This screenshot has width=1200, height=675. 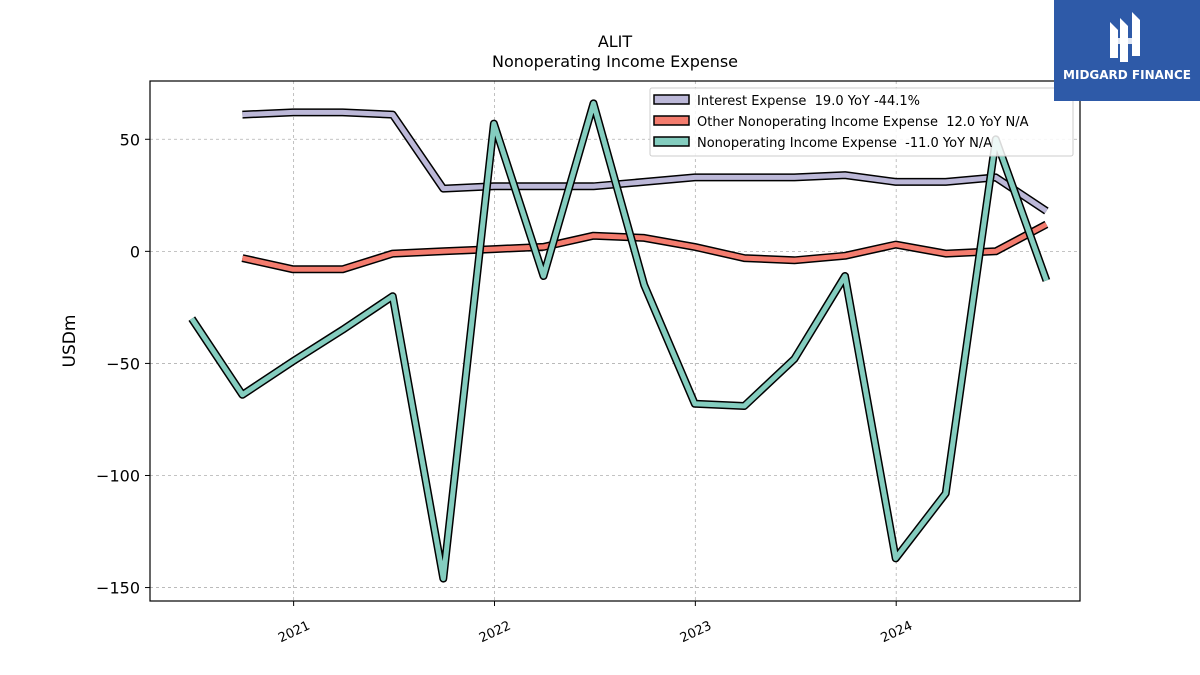 What do you see at coordinates (615, 41) in the screenshot?
I see `chart-title: ALIT` at bounding box center [615, 41].